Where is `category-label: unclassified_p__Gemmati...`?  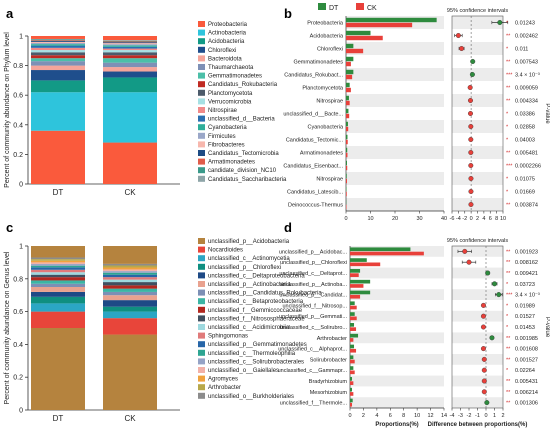
category-label: unclassified_p__Gemmati... is located at coordinates (313, 317).